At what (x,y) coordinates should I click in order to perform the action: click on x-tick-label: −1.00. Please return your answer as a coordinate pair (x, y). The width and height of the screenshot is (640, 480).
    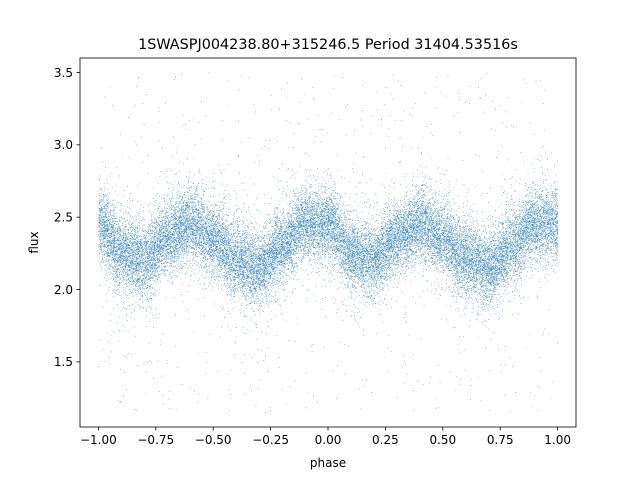
    Looking at the image, I should click on (98, 440).